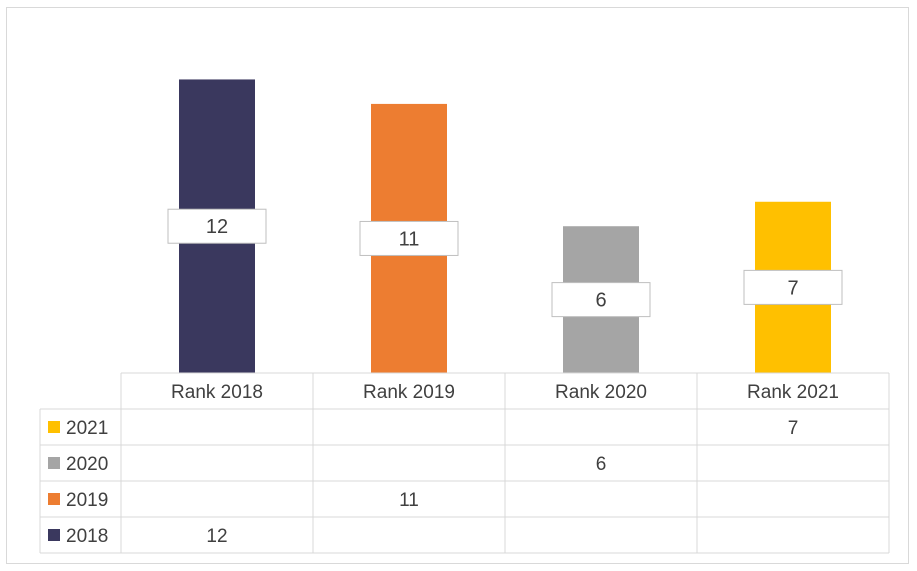 The height and width of the screenshot is (571, 917). What do you see at coordinates (87, 536) in the screenshot?
I see `legend-label-2018: 2018` at bounding box center [87, 536].